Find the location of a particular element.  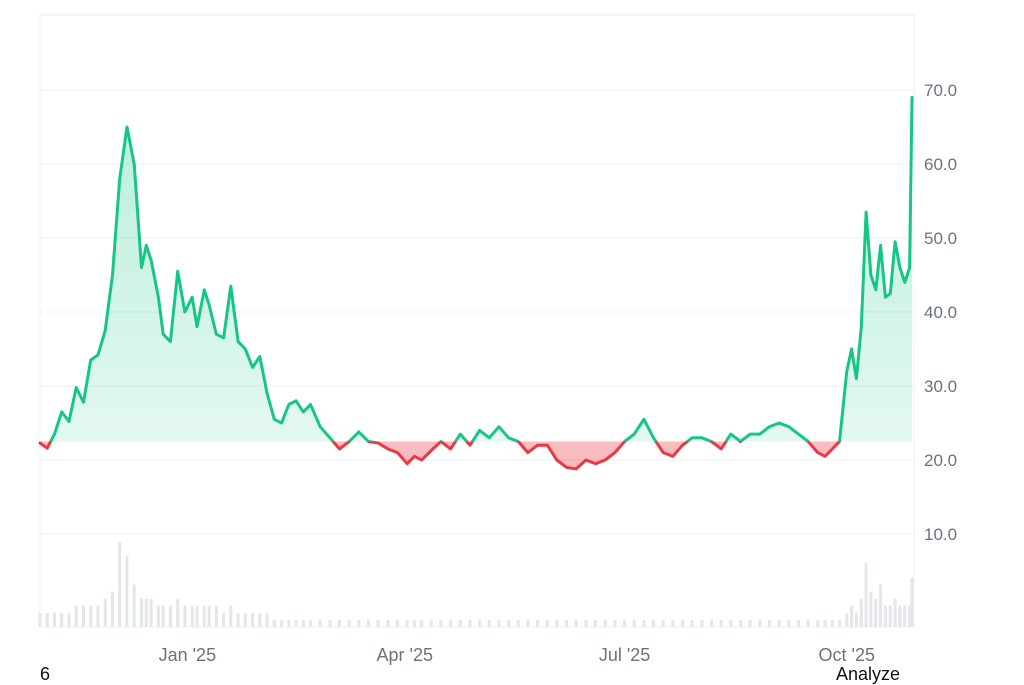

price-line-down is located at coordinates (440, 456).